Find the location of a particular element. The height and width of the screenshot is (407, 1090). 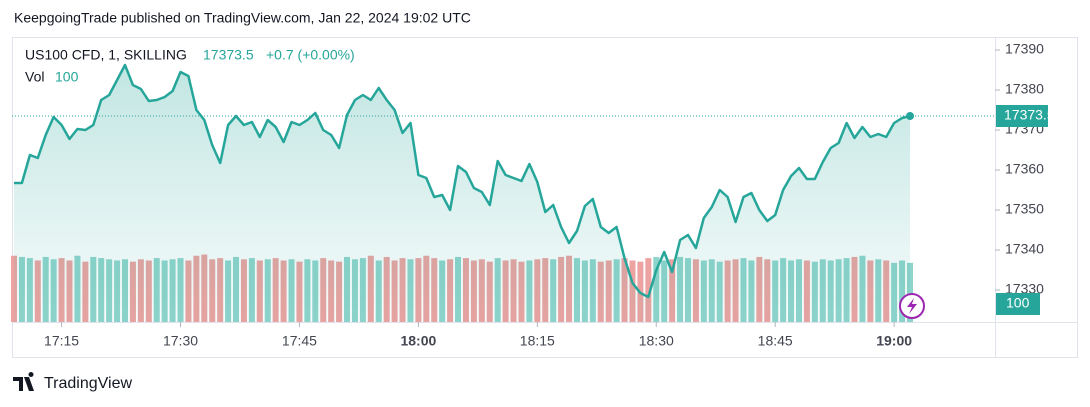

x-tick-label: 18:00 is located at coordinates (418, 341).